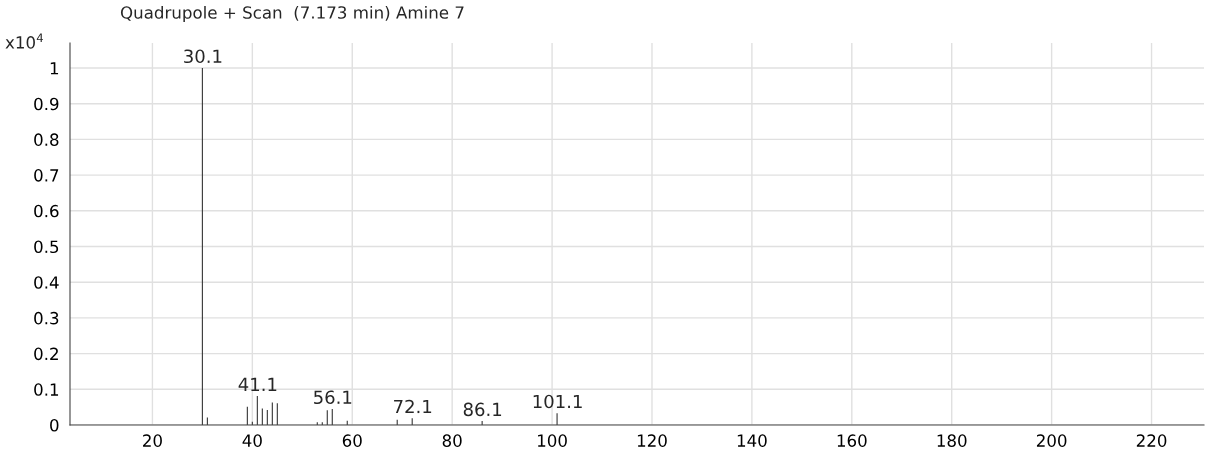 The height and width of the screenshot is (458, 1217). Describe the element at coordinates (54, 425) in the screenshot. I see `y-tick-label: 0` at that location.